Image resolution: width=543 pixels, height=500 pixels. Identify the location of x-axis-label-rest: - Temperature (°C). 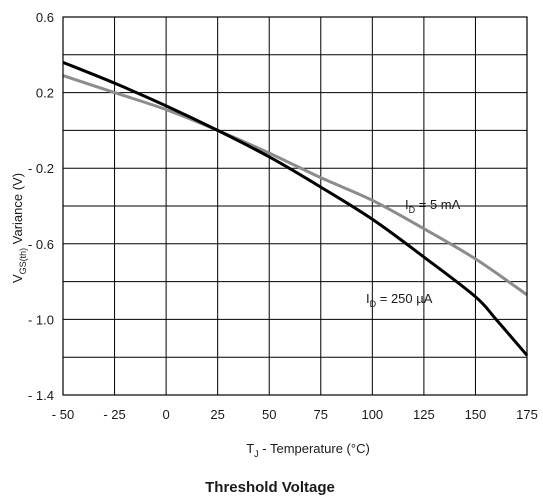
(314, 448).